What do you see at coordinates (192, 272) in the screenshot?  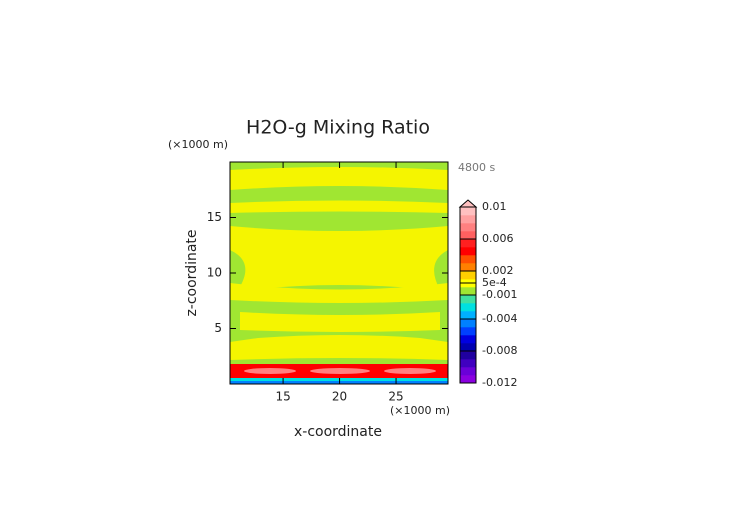 I see `y-axis-label: z-coordinate` at bounding box center [192, 272].